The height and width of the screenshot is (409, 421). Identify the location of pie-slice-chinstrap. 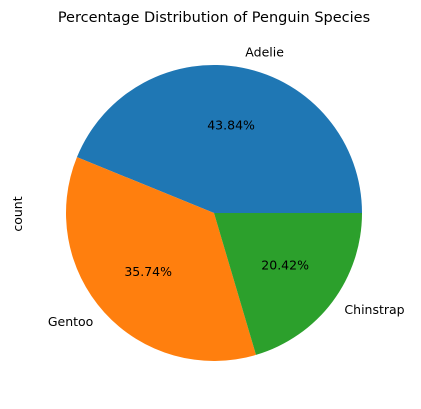
(288, 284).